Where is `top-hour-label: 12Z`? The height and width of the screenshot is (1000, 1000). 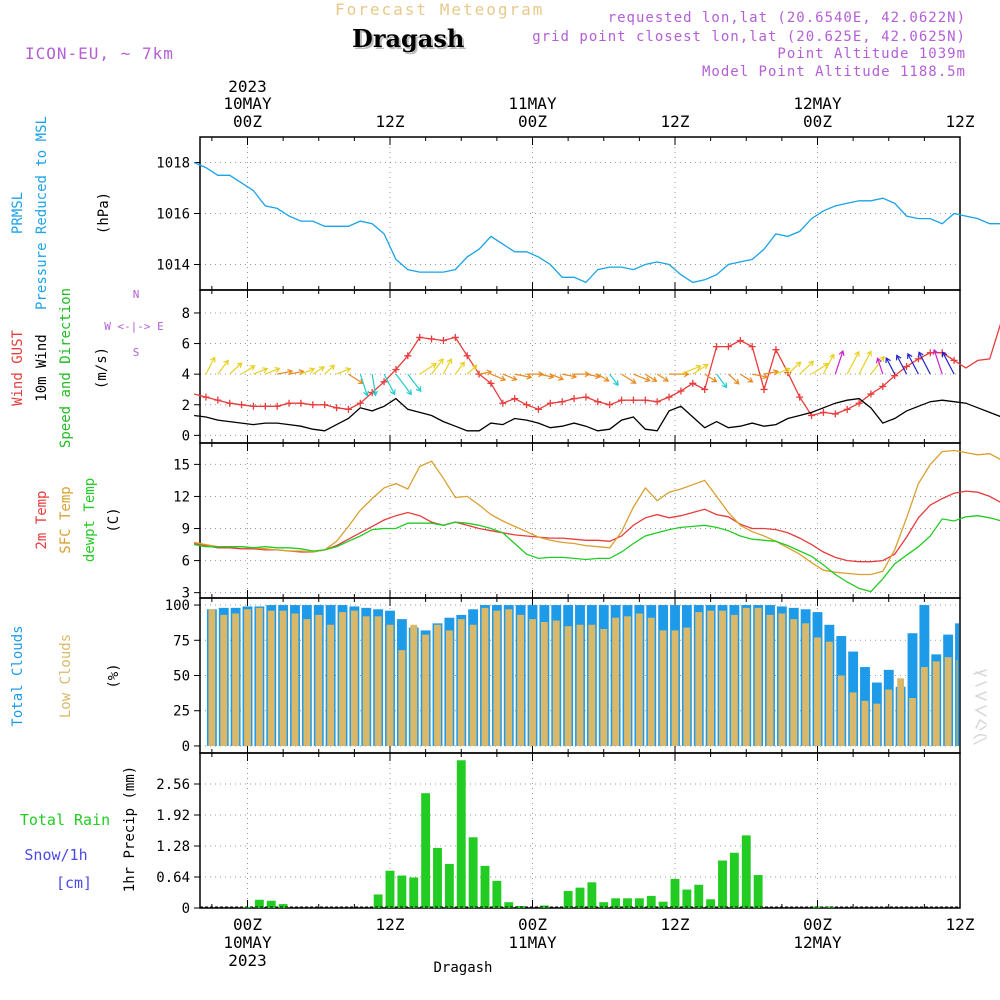 top-hour-label: 12Z is located at coordinates (390, 121).